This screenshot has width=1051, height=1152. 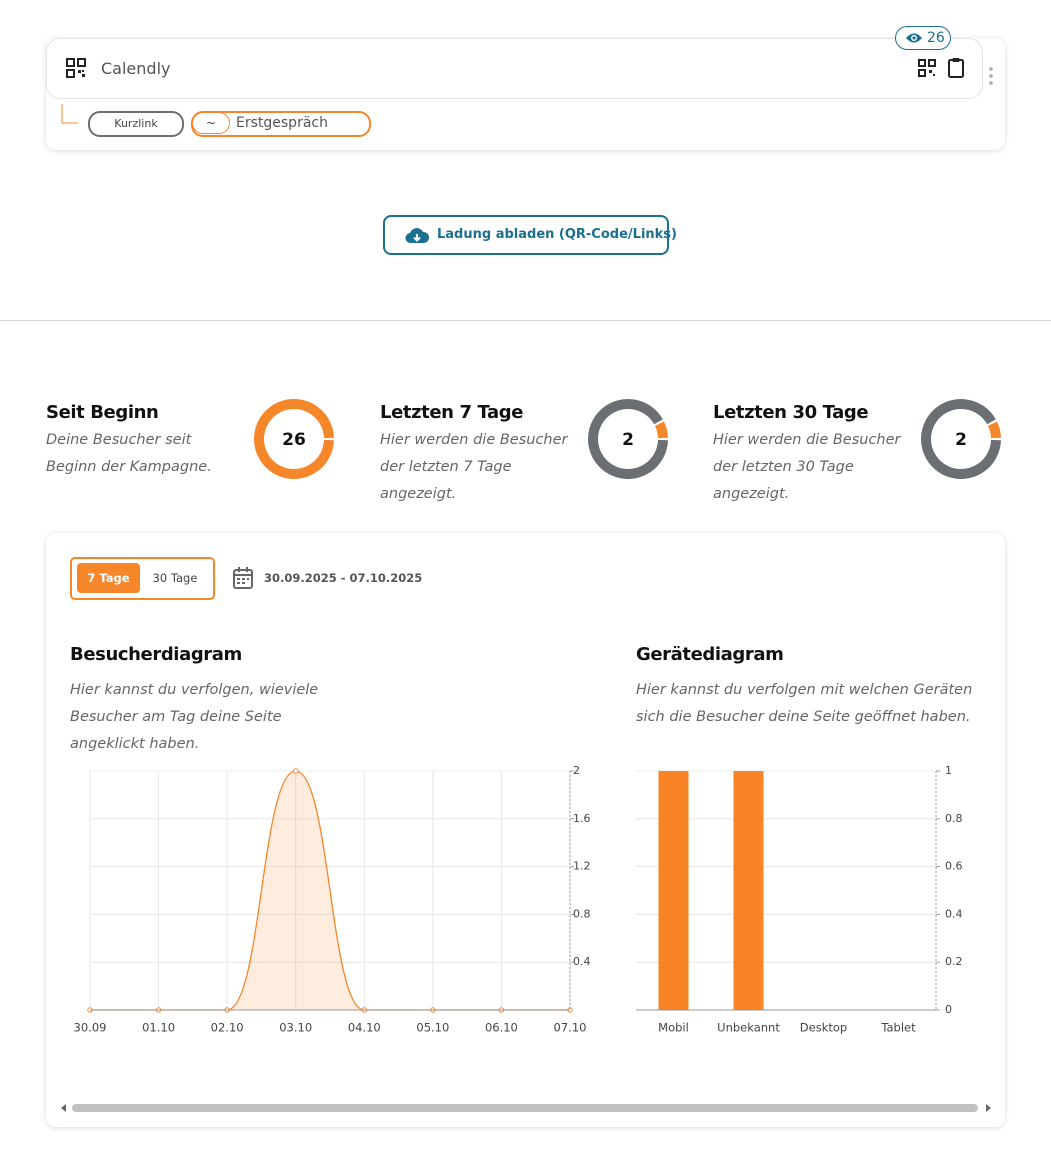 What do you see at coordinates (142, 578) in the screenshot?
I see `range-tabs` at bounding box center [142, 578].